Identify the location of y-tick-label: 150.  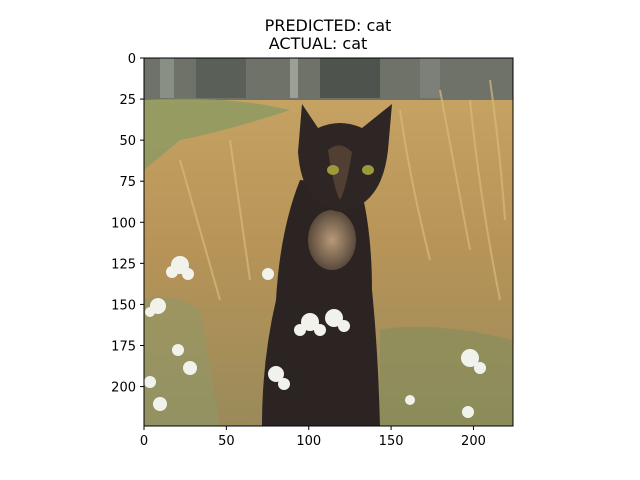
(123, 305).